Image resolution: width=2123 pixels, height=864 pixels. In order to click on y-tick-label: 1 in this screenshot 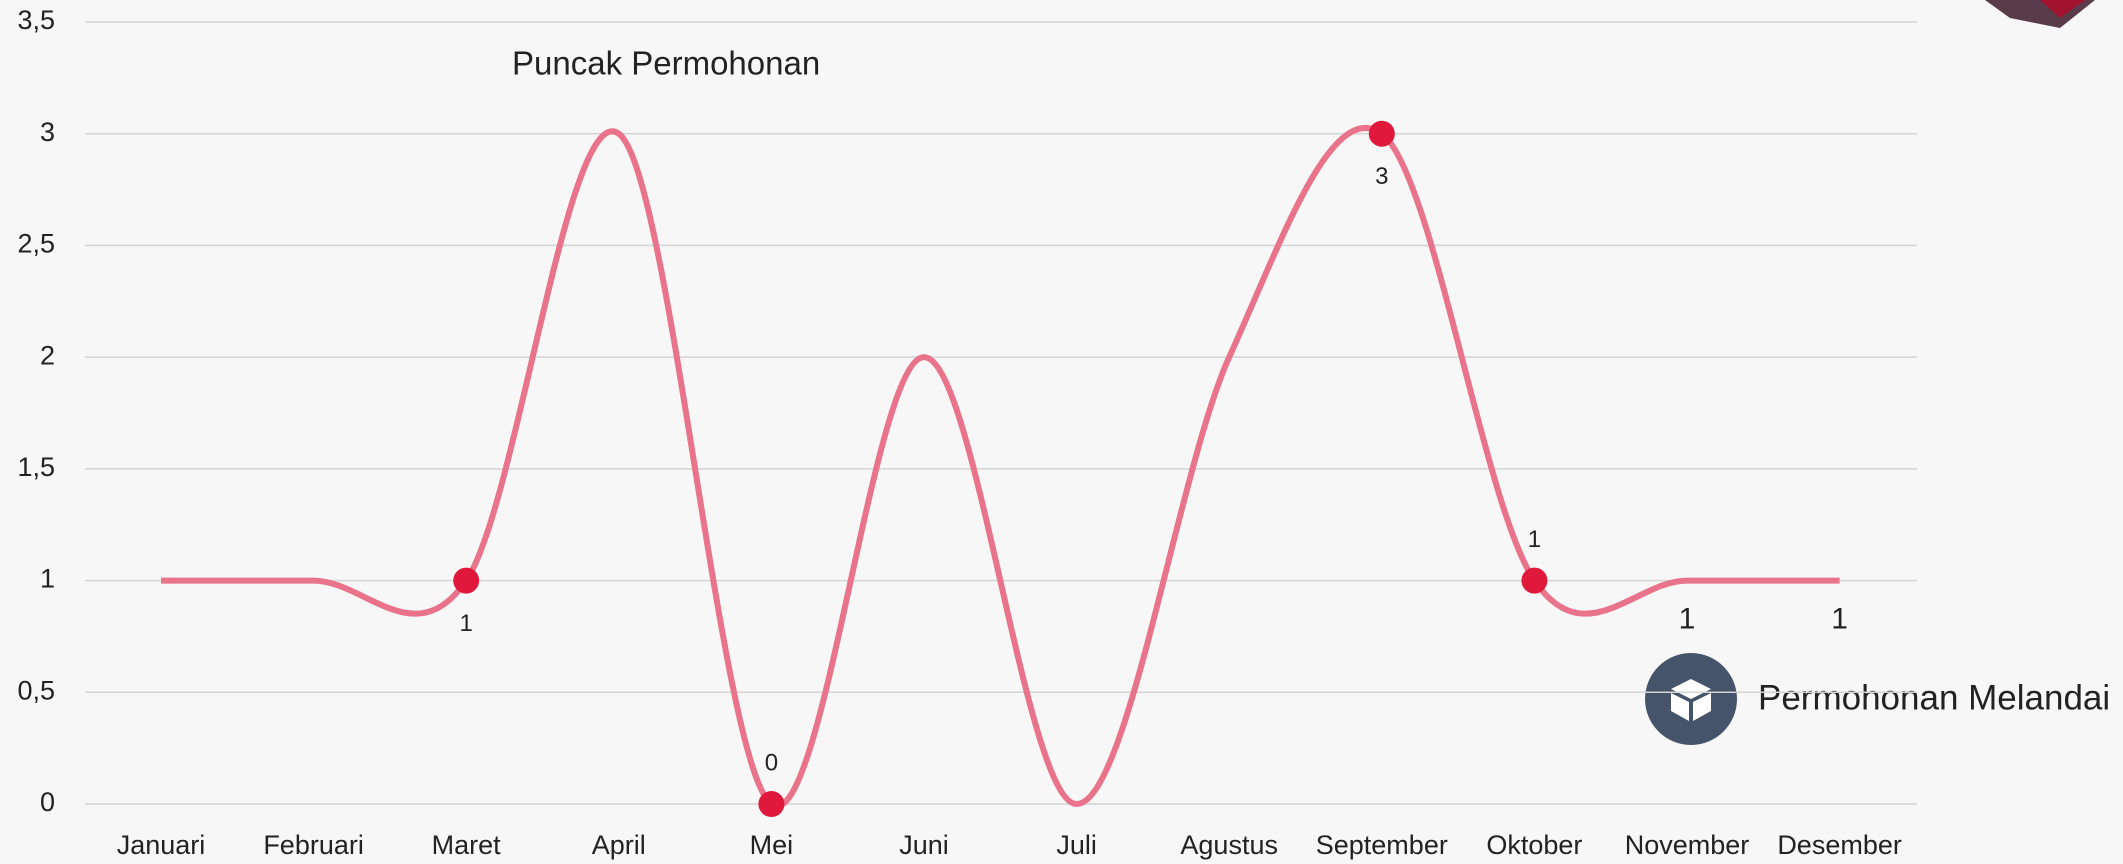, I will do `click(47, 579)`.